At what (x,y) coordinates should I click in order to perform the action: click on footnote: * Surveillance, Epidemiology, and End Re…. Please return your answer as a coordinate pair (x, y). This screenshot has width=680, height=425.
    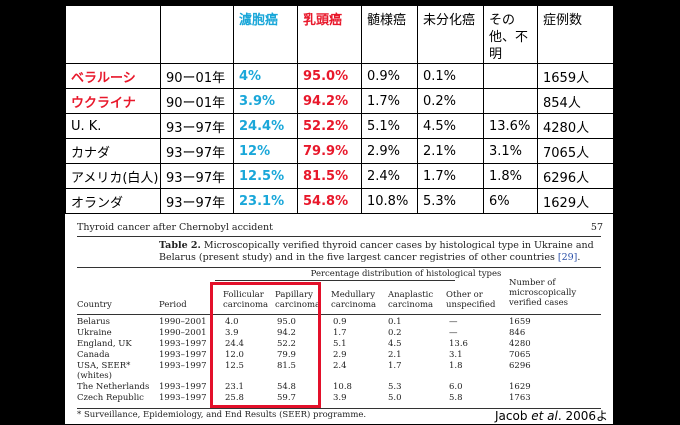
    Looking at the image, I should click on (222, 415).